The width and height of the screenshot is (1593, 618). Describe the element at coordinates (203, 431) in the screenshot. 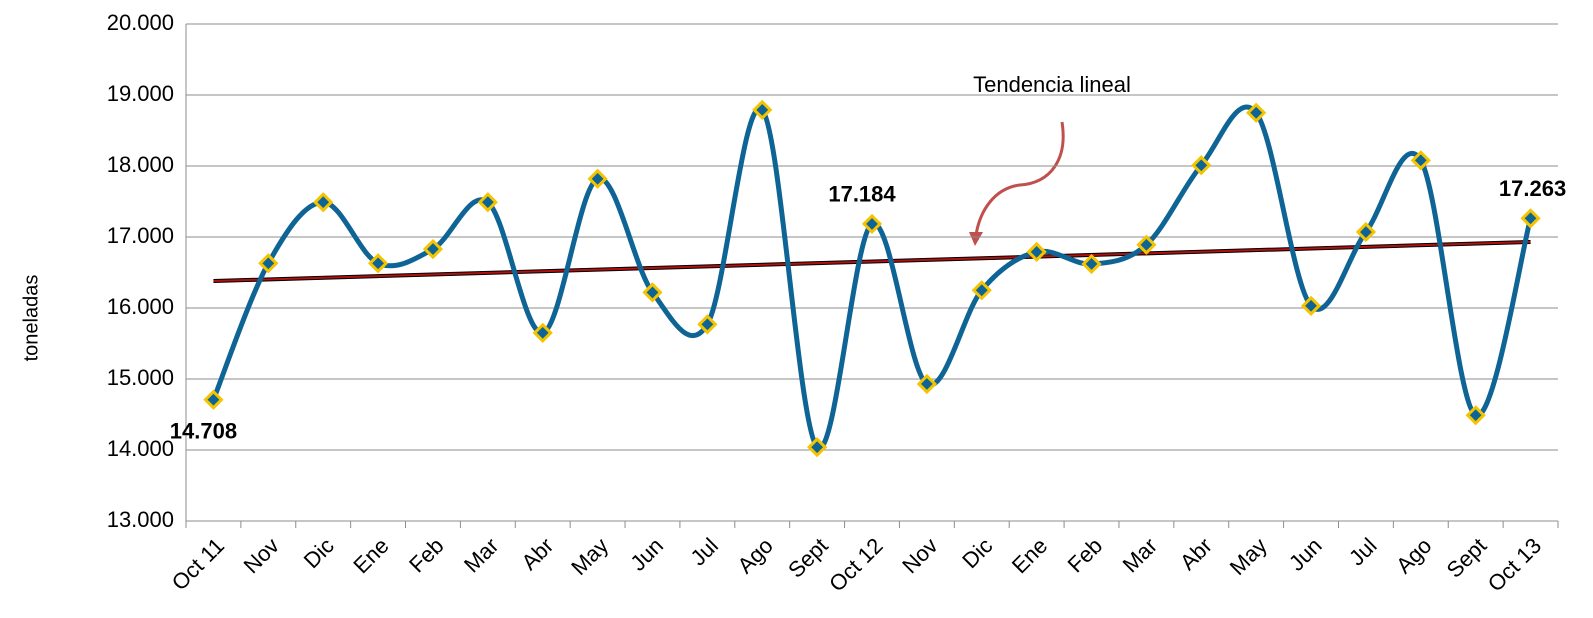

I see `data-label: 14.708` at that location.